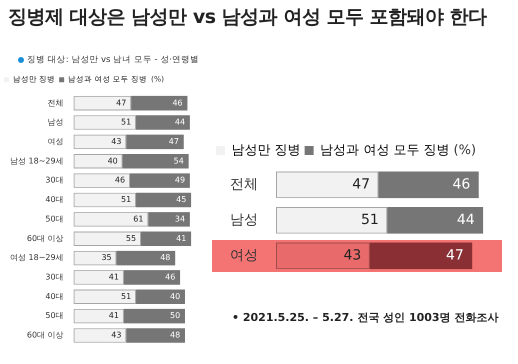 The width and height of the screenshot is (518, 364). I want to click on legend-label: 남성만 징병, so click(266, 150).